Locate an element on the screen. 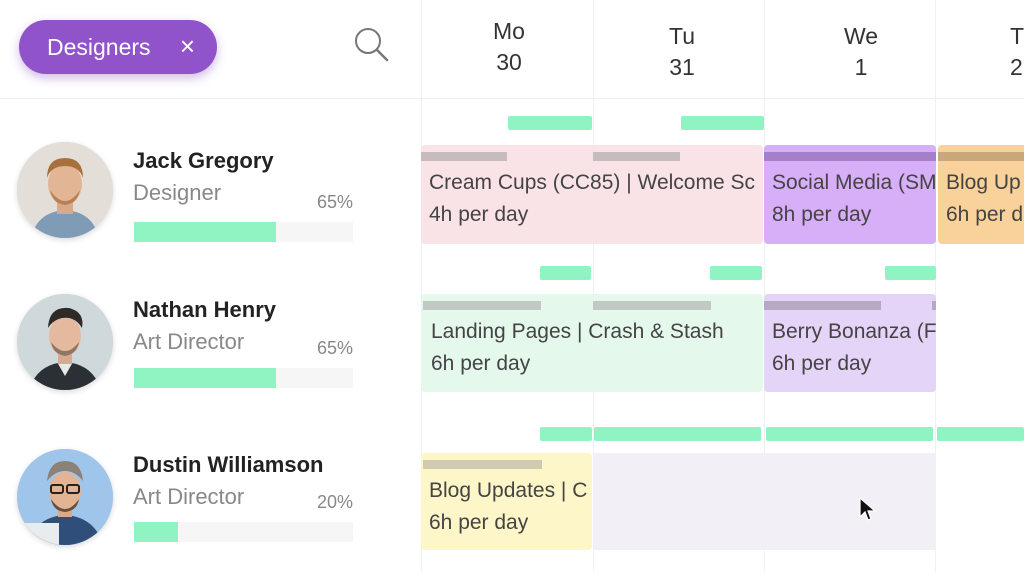 The image size is (1024, 572). task-title: Cream Cups (CC85) | Welcome Sc is located at coordinates (592, 182).